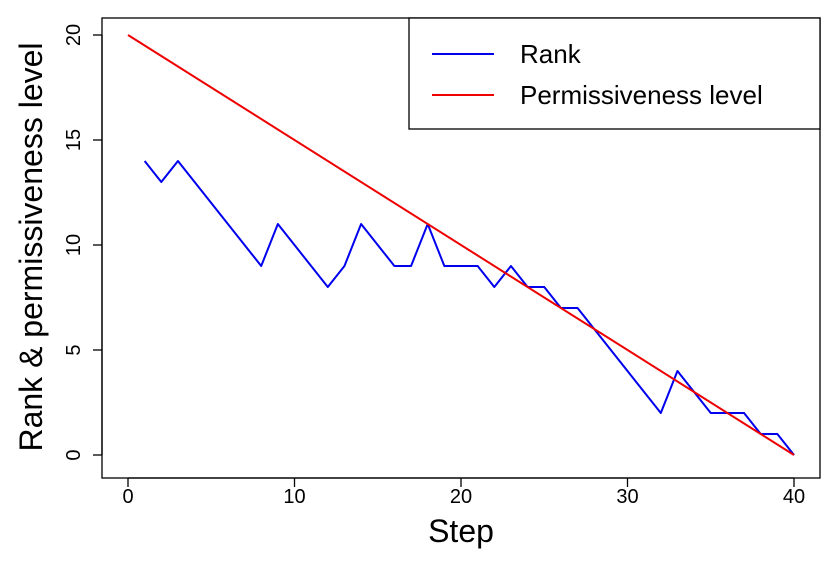 The width and height of the screenshot is (830, 574). I want to click on legend-box, so click(614, 73).